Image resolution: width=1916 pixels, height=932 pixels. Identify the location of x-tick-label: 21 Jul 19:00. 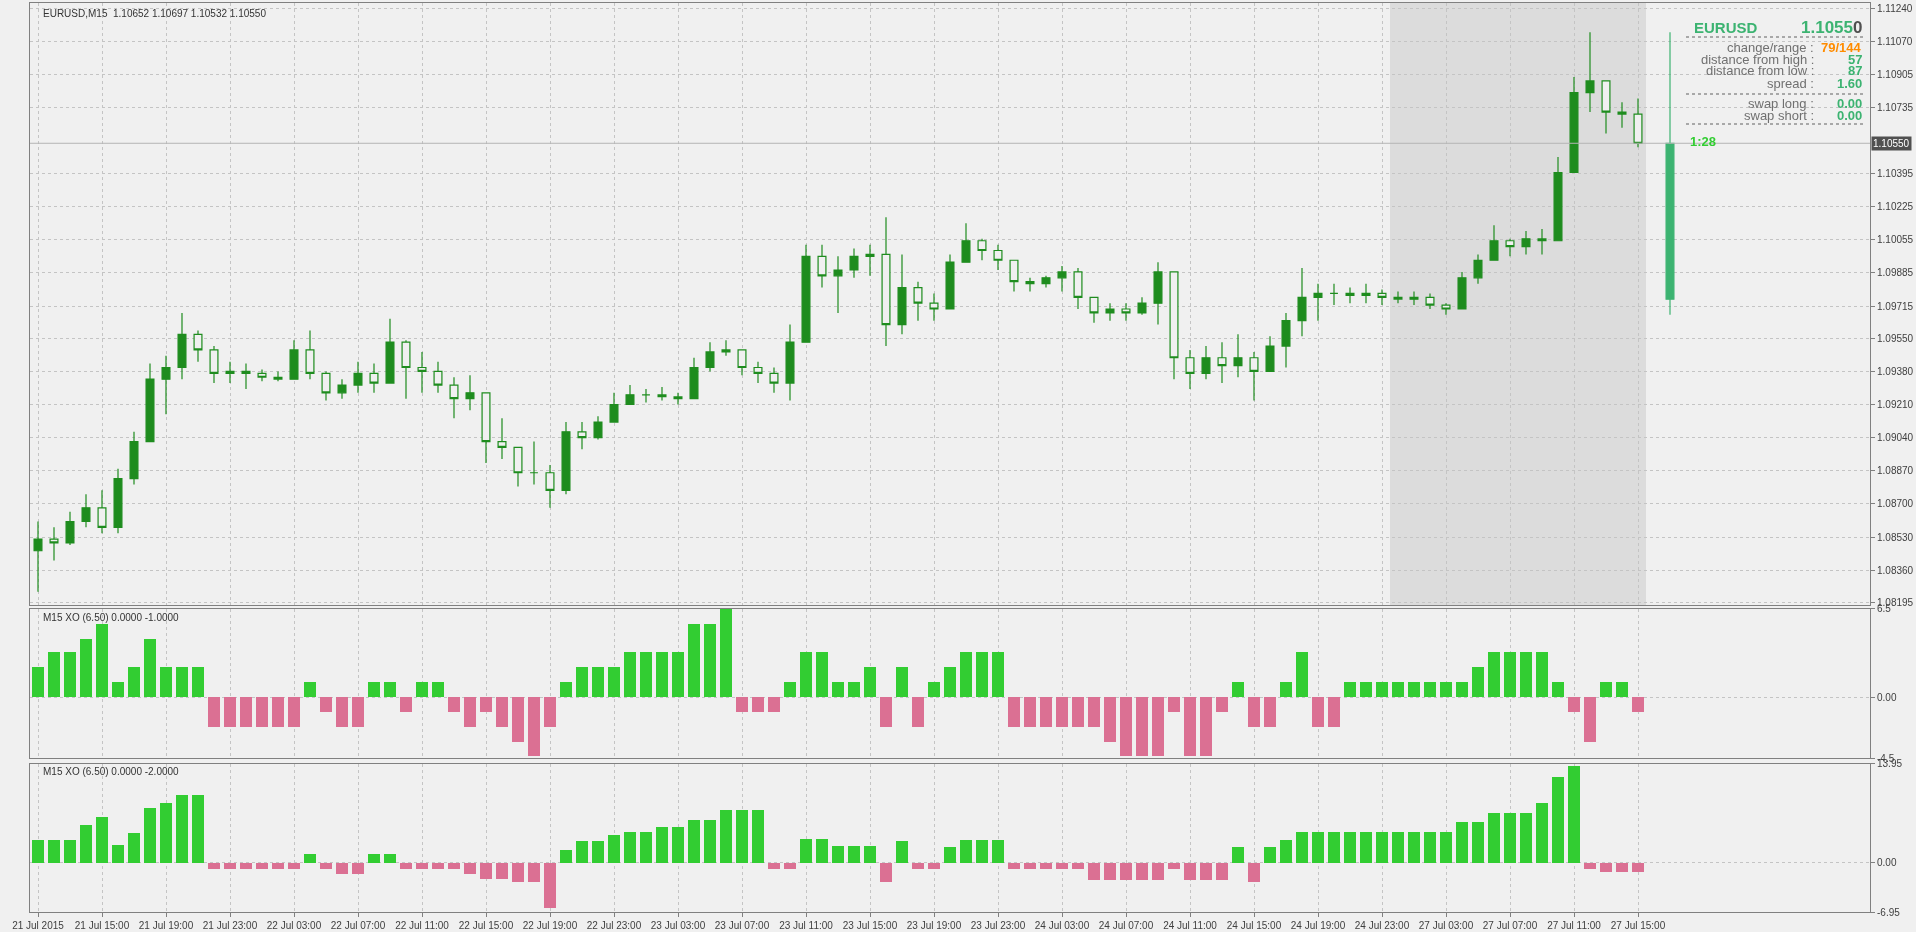
(166, 925).